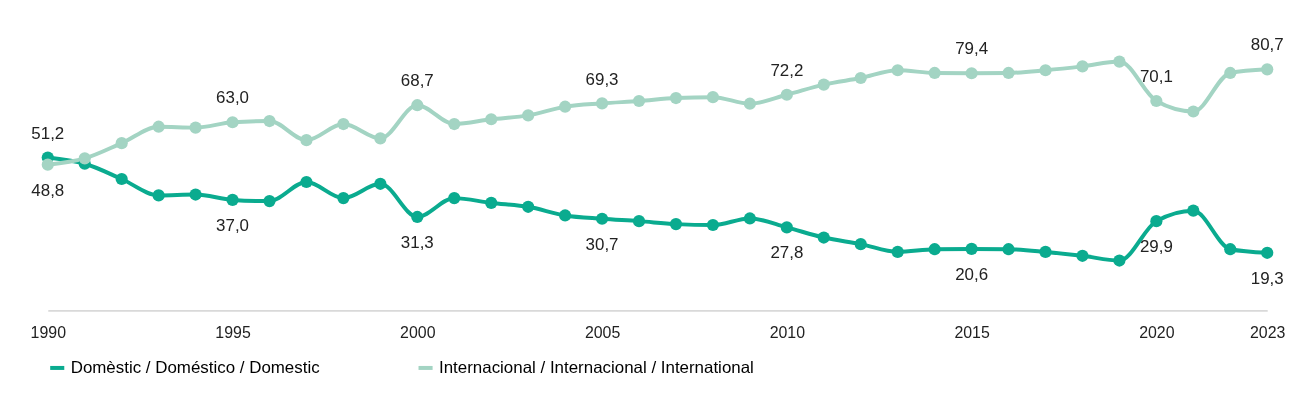 This screenshot has height=416, width=1315. Describe the element at coordinates (787, 253) in the screenshot. I see `data-label: 27,8` at that location.